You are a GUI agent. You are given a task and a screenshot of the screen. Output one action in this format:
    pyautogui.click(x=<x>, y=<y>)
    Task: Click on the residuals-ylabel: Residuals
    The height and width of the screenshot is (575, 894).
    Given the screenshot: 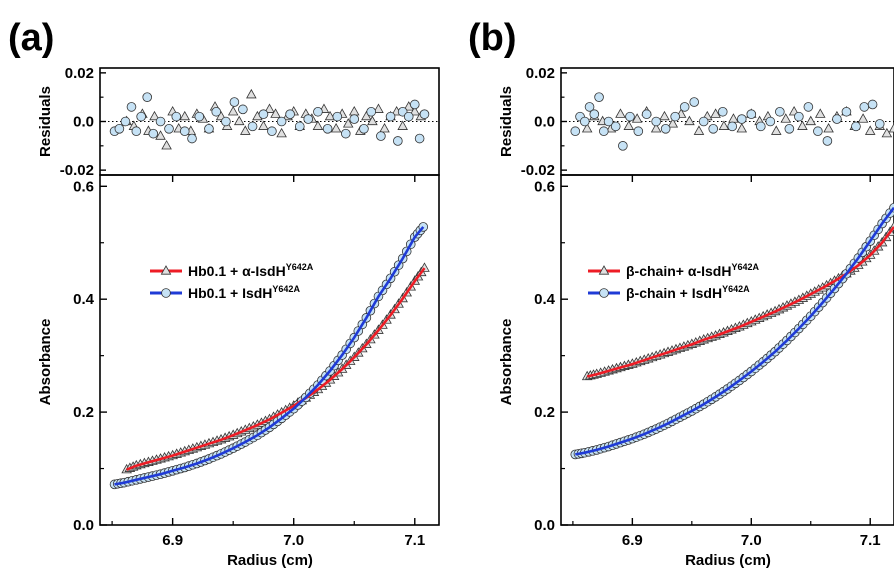 What is the action you would take?
    pyautogui.click(x=45, y=121)
    